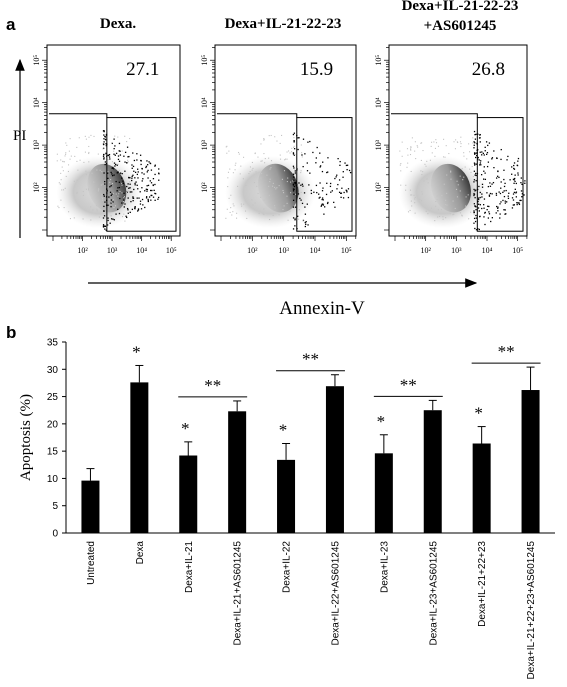 The width and height of the screenshot is (567, 687). What do you see at coordinates (36, 102) in the screenshot?
I see `y-tick-label: 10⁴` at bounding box center [36, 102].